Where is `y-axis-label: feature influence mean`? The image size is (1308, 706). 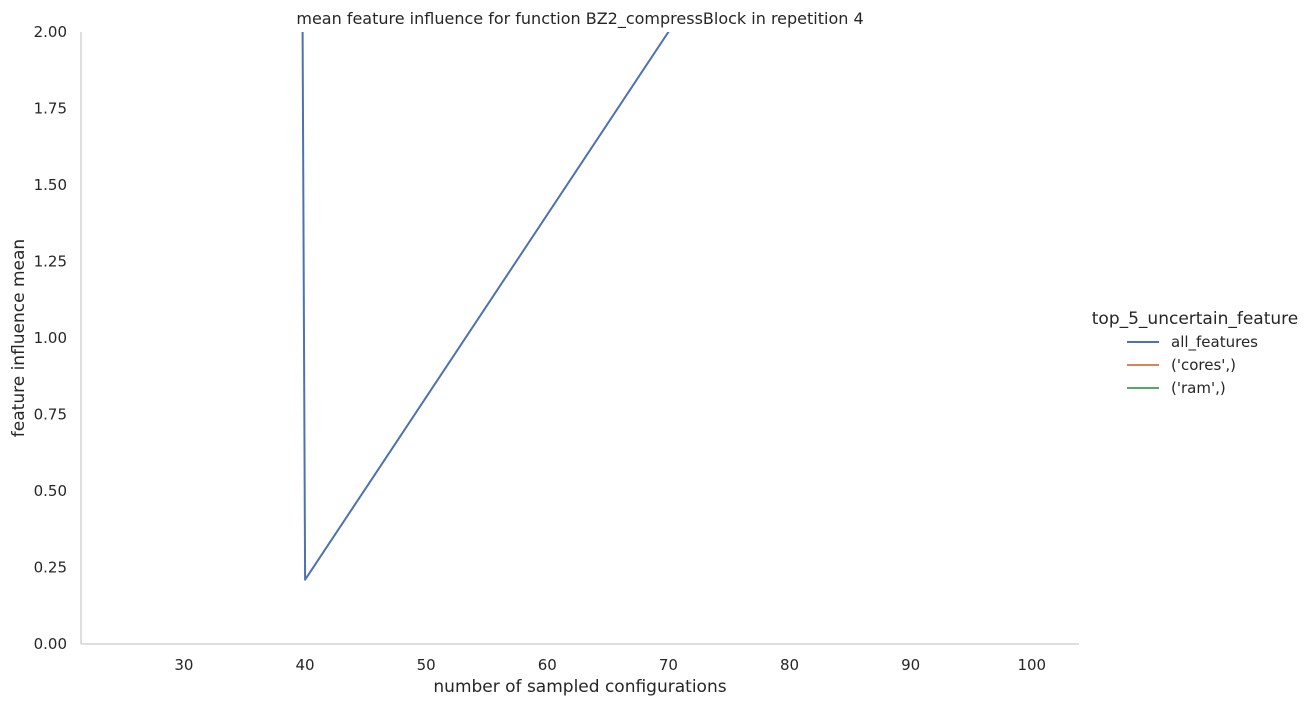 y-axis-label: feature influence mean is located at coordinates (19, 338).